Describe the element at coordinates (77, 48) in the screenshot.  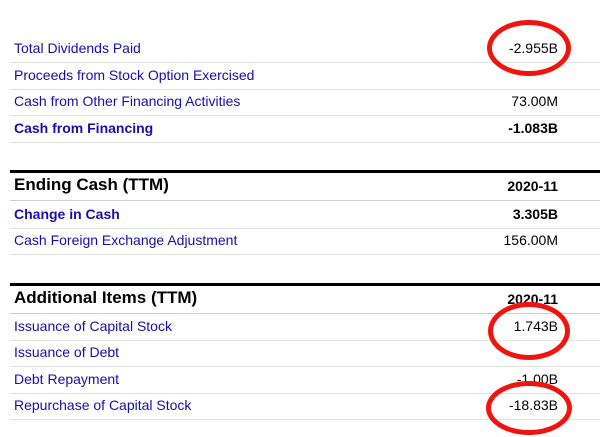
I see `link-total-dividends-paid: Total Dividends Paid` at that location.